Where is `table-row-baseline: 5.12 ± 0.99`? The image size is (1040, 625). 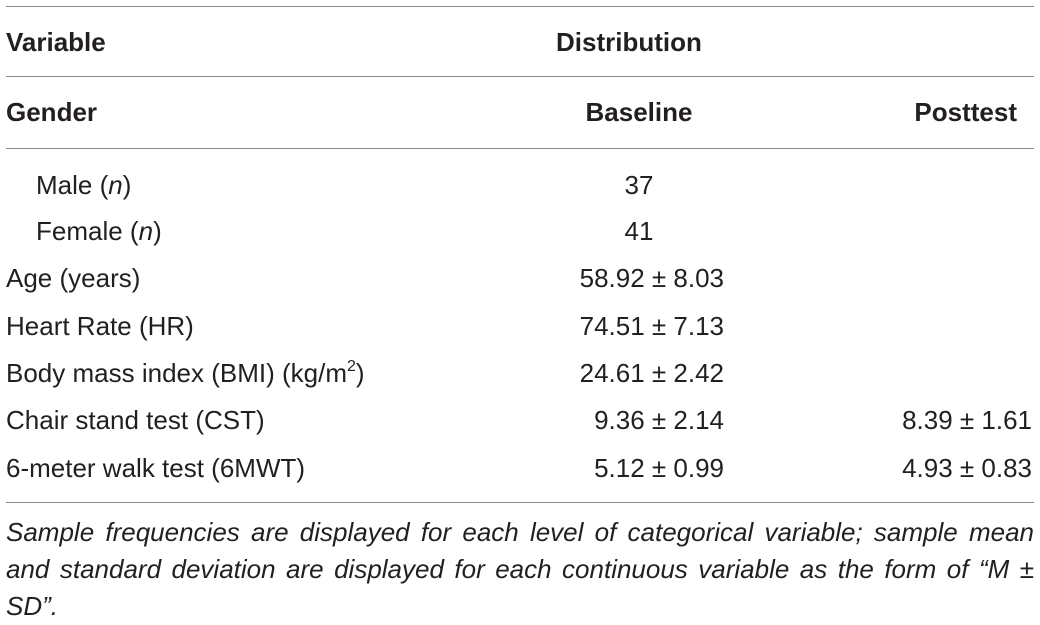 table-row-baseline: 5.12 ± 0.99 is located at coordinates (659, 468).